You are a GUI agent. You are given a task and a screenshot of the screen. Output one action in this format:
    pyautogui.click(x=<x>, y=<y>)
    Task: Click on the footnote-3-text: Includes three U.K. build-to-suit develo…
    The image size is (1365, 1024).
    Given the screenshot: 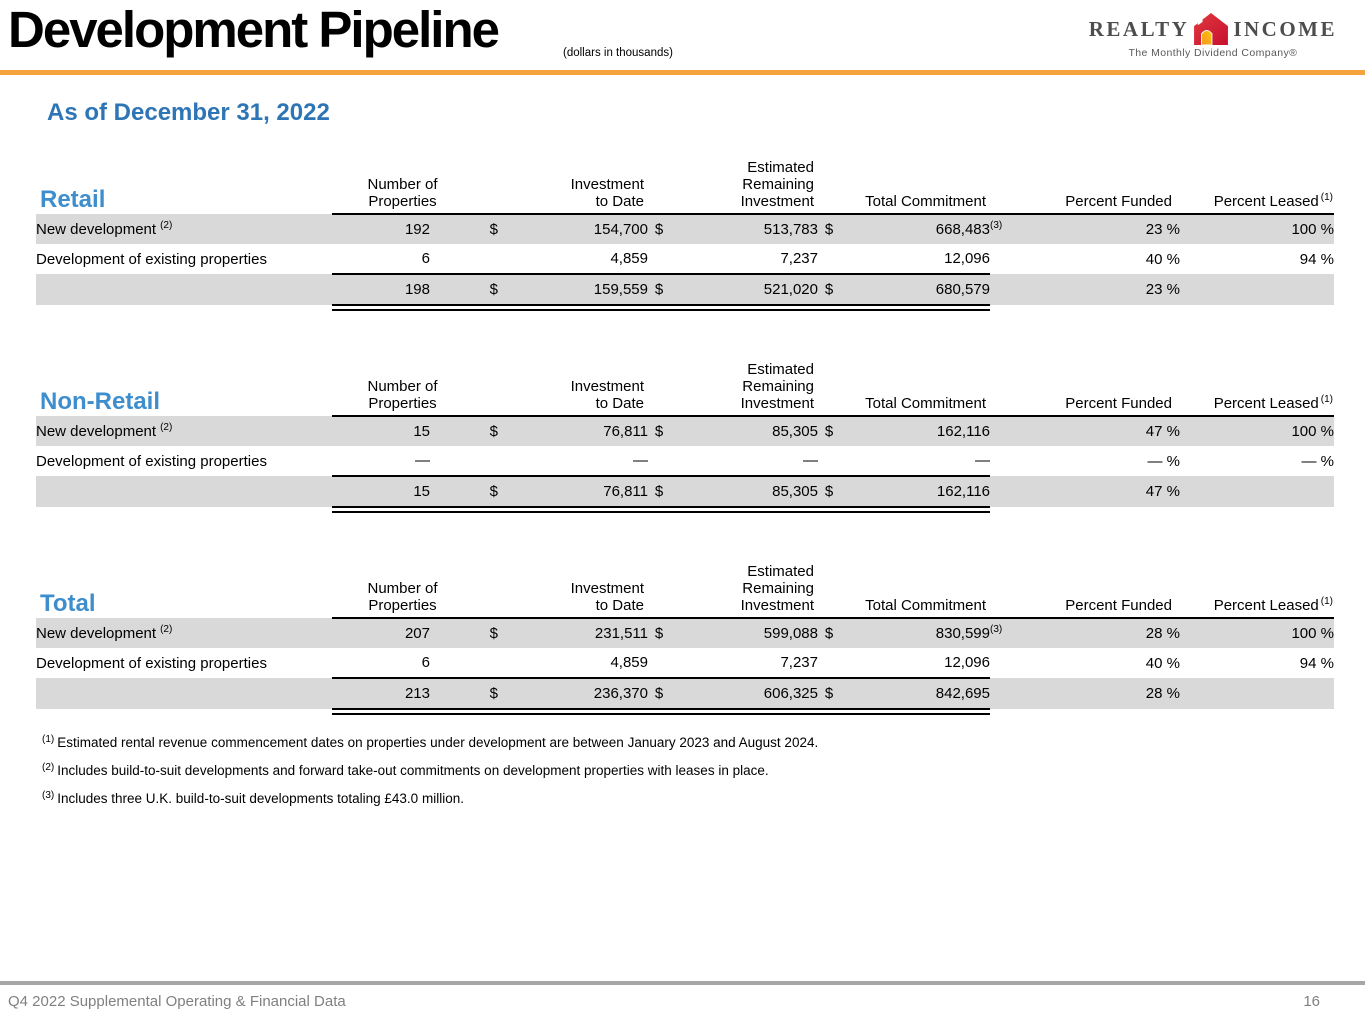 What is the action you would take?
    pyautogui.click(x=260, y=798)
    